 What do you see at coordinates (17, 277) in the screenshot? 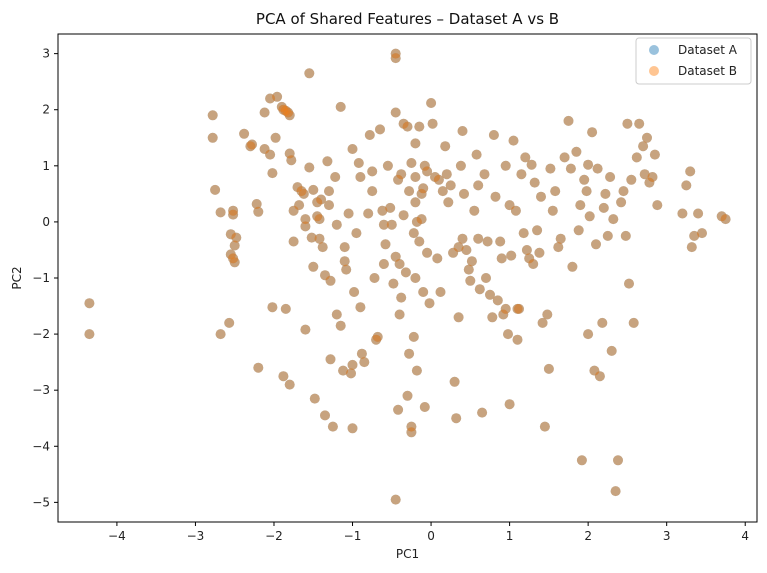
I see `y-axis-label: PC2` at bounding box center [17, 277].